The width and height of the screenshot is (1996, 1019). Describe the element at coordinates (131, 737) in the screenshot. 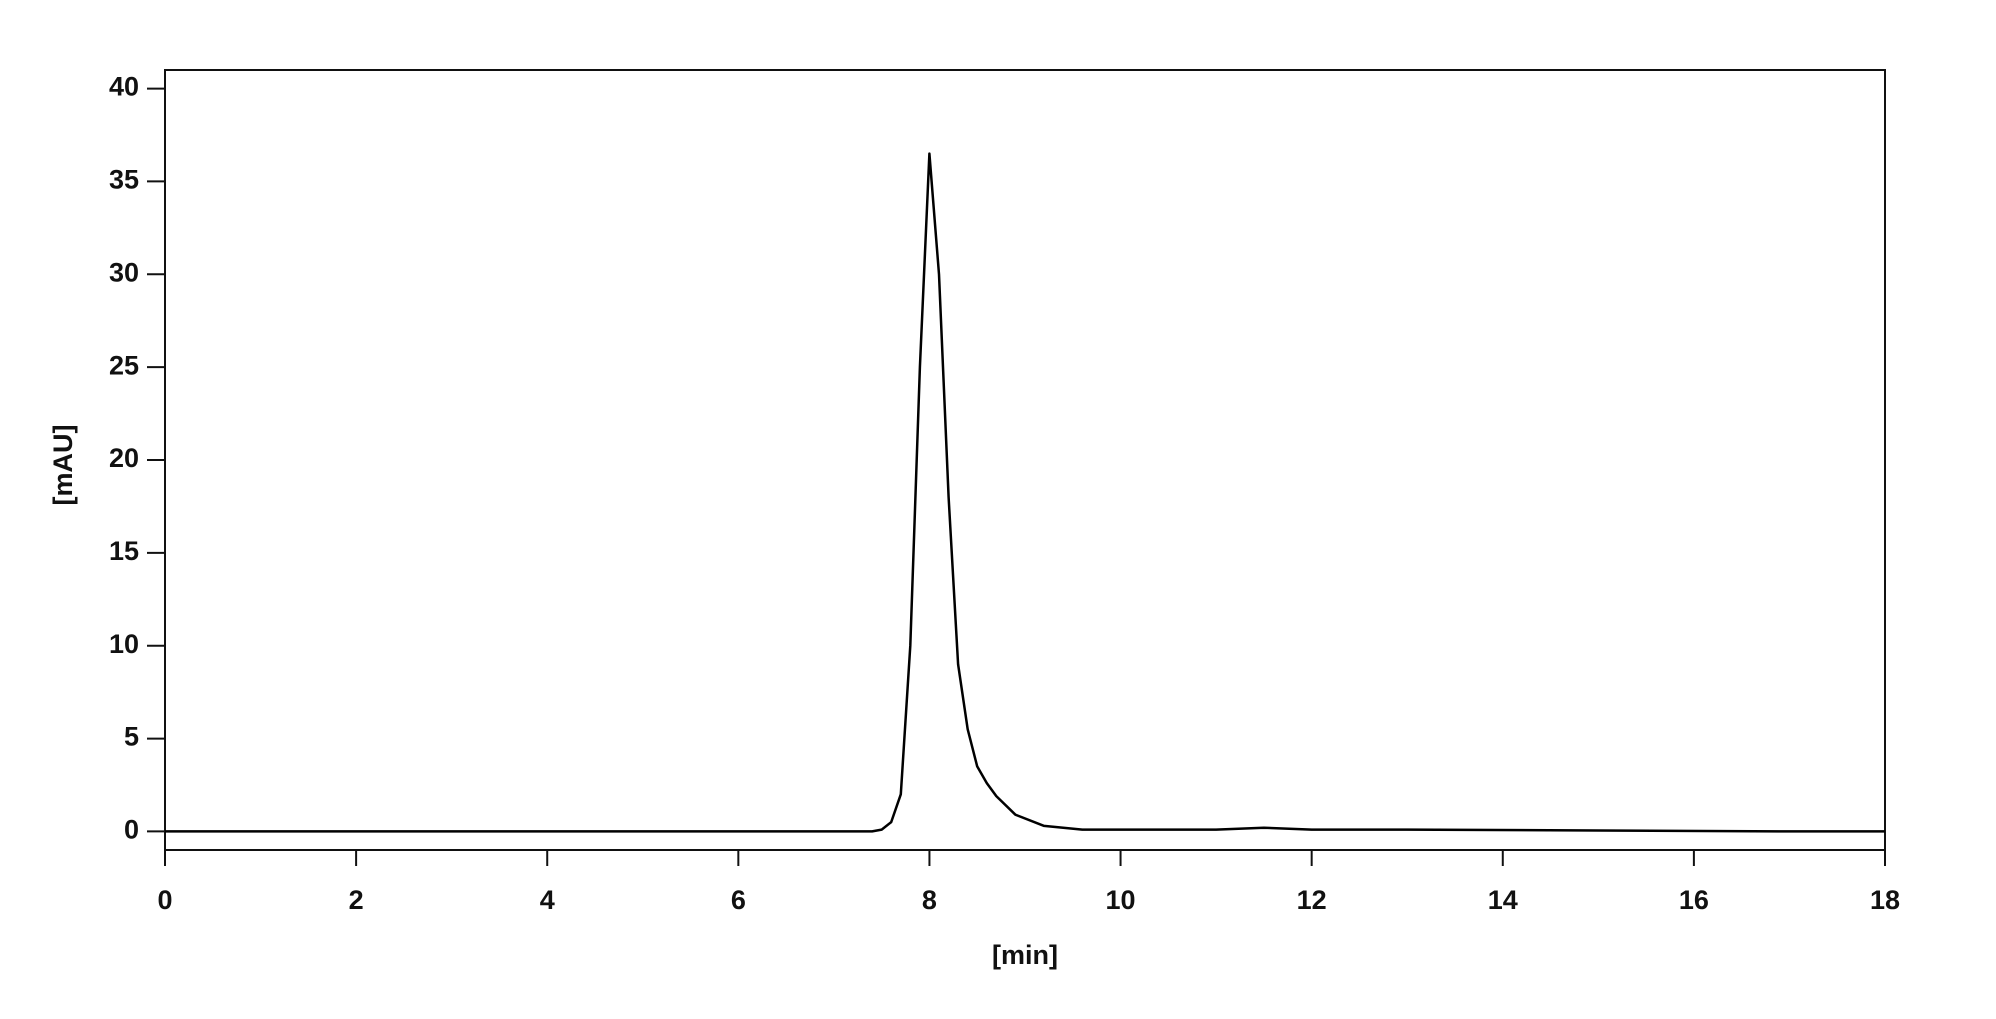

I see `y-tick-label: 5` at that location.